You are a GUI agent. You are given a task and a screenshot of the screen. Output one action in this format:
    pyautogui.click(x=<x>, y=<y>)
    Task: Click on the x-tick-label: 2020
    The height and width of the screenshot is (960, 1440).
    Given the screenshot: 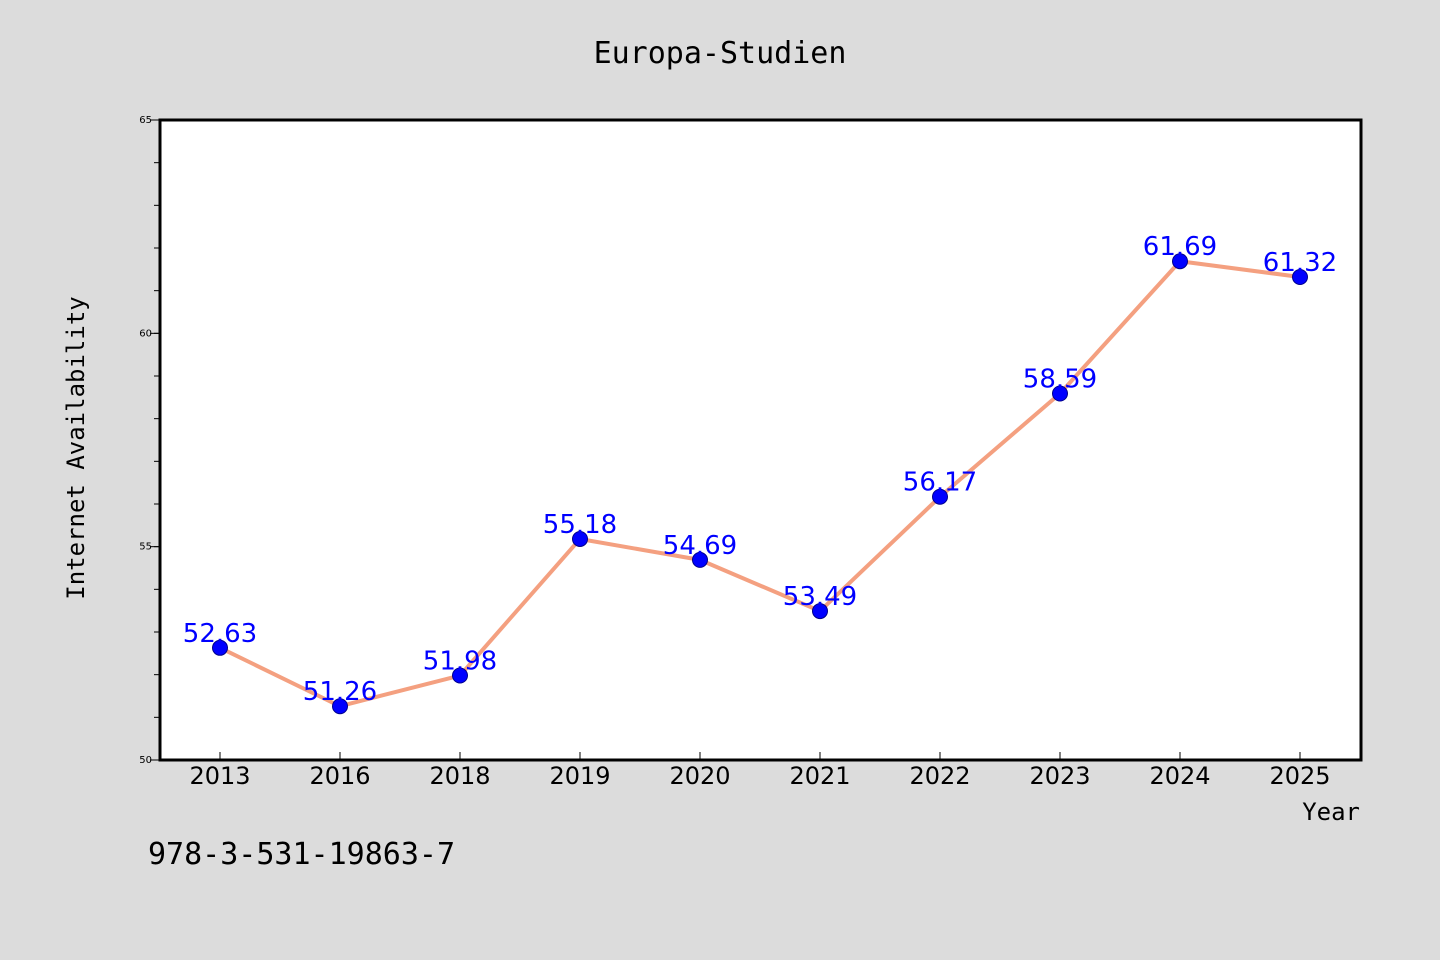 What is the action you would take?
    pyautogui.click(x=699, y=776)
    